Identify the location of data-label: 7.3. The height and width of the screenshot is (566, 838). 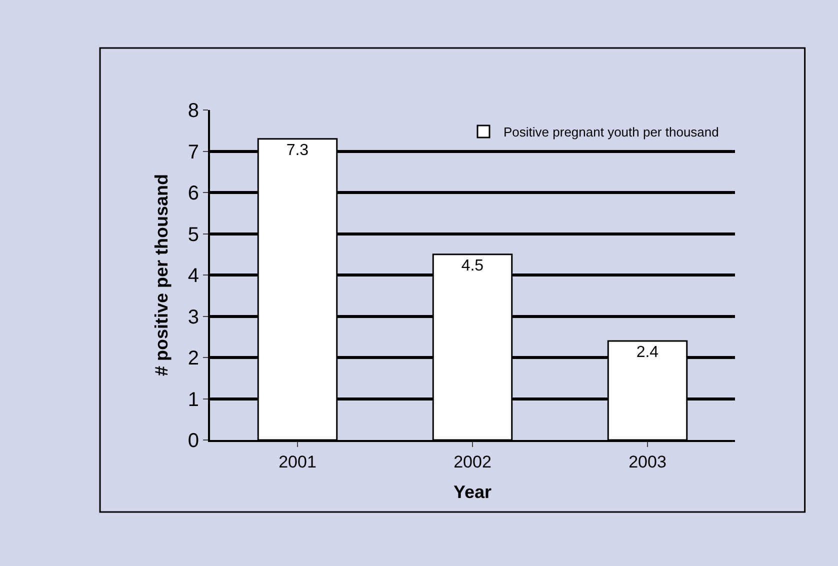
(297, 150).